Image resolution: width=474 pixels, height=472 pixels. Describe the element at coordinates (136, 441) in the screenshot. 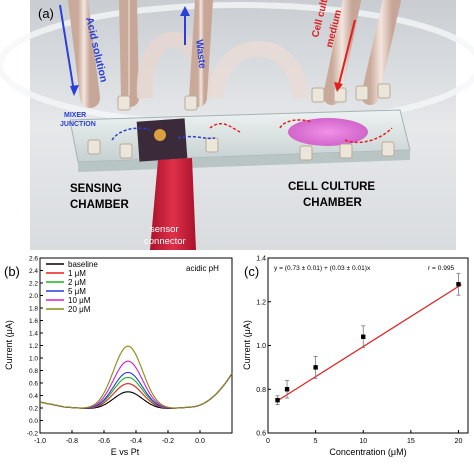

I see `x-tick-label: -0.4` at that location.